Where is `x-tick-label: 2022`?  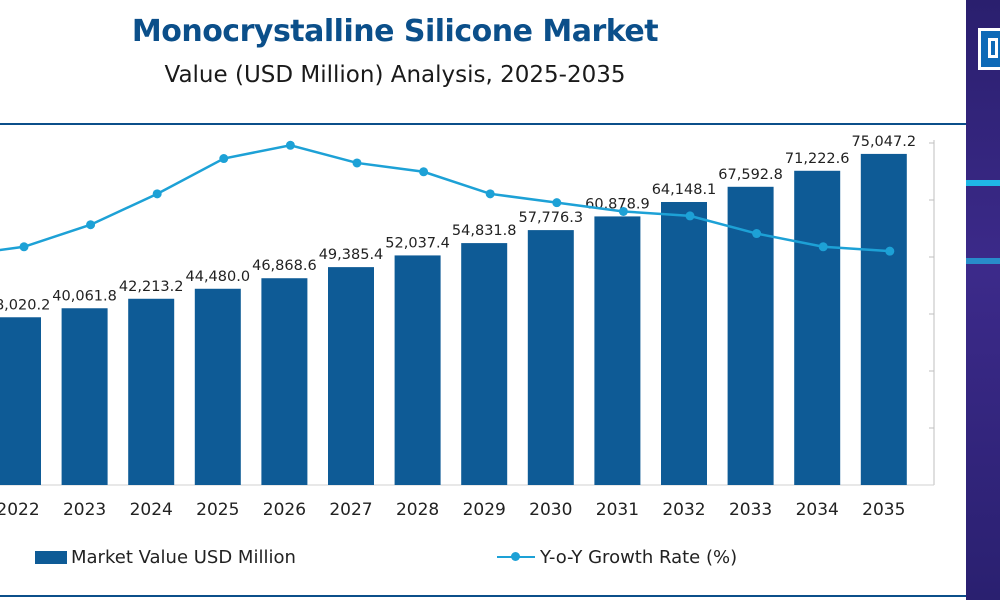 x-tick-label: 2022 is located at coordinates (20, 510).